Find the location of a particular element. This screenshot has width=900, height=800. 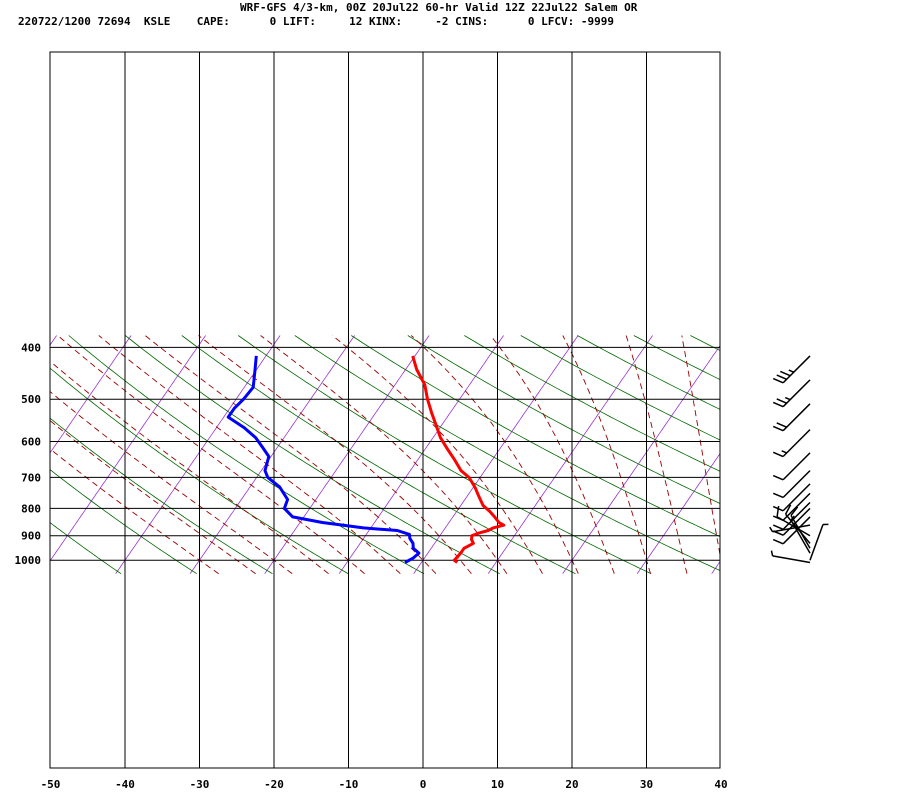

x-tick-label: 30 is located at coordinates (646, 784).